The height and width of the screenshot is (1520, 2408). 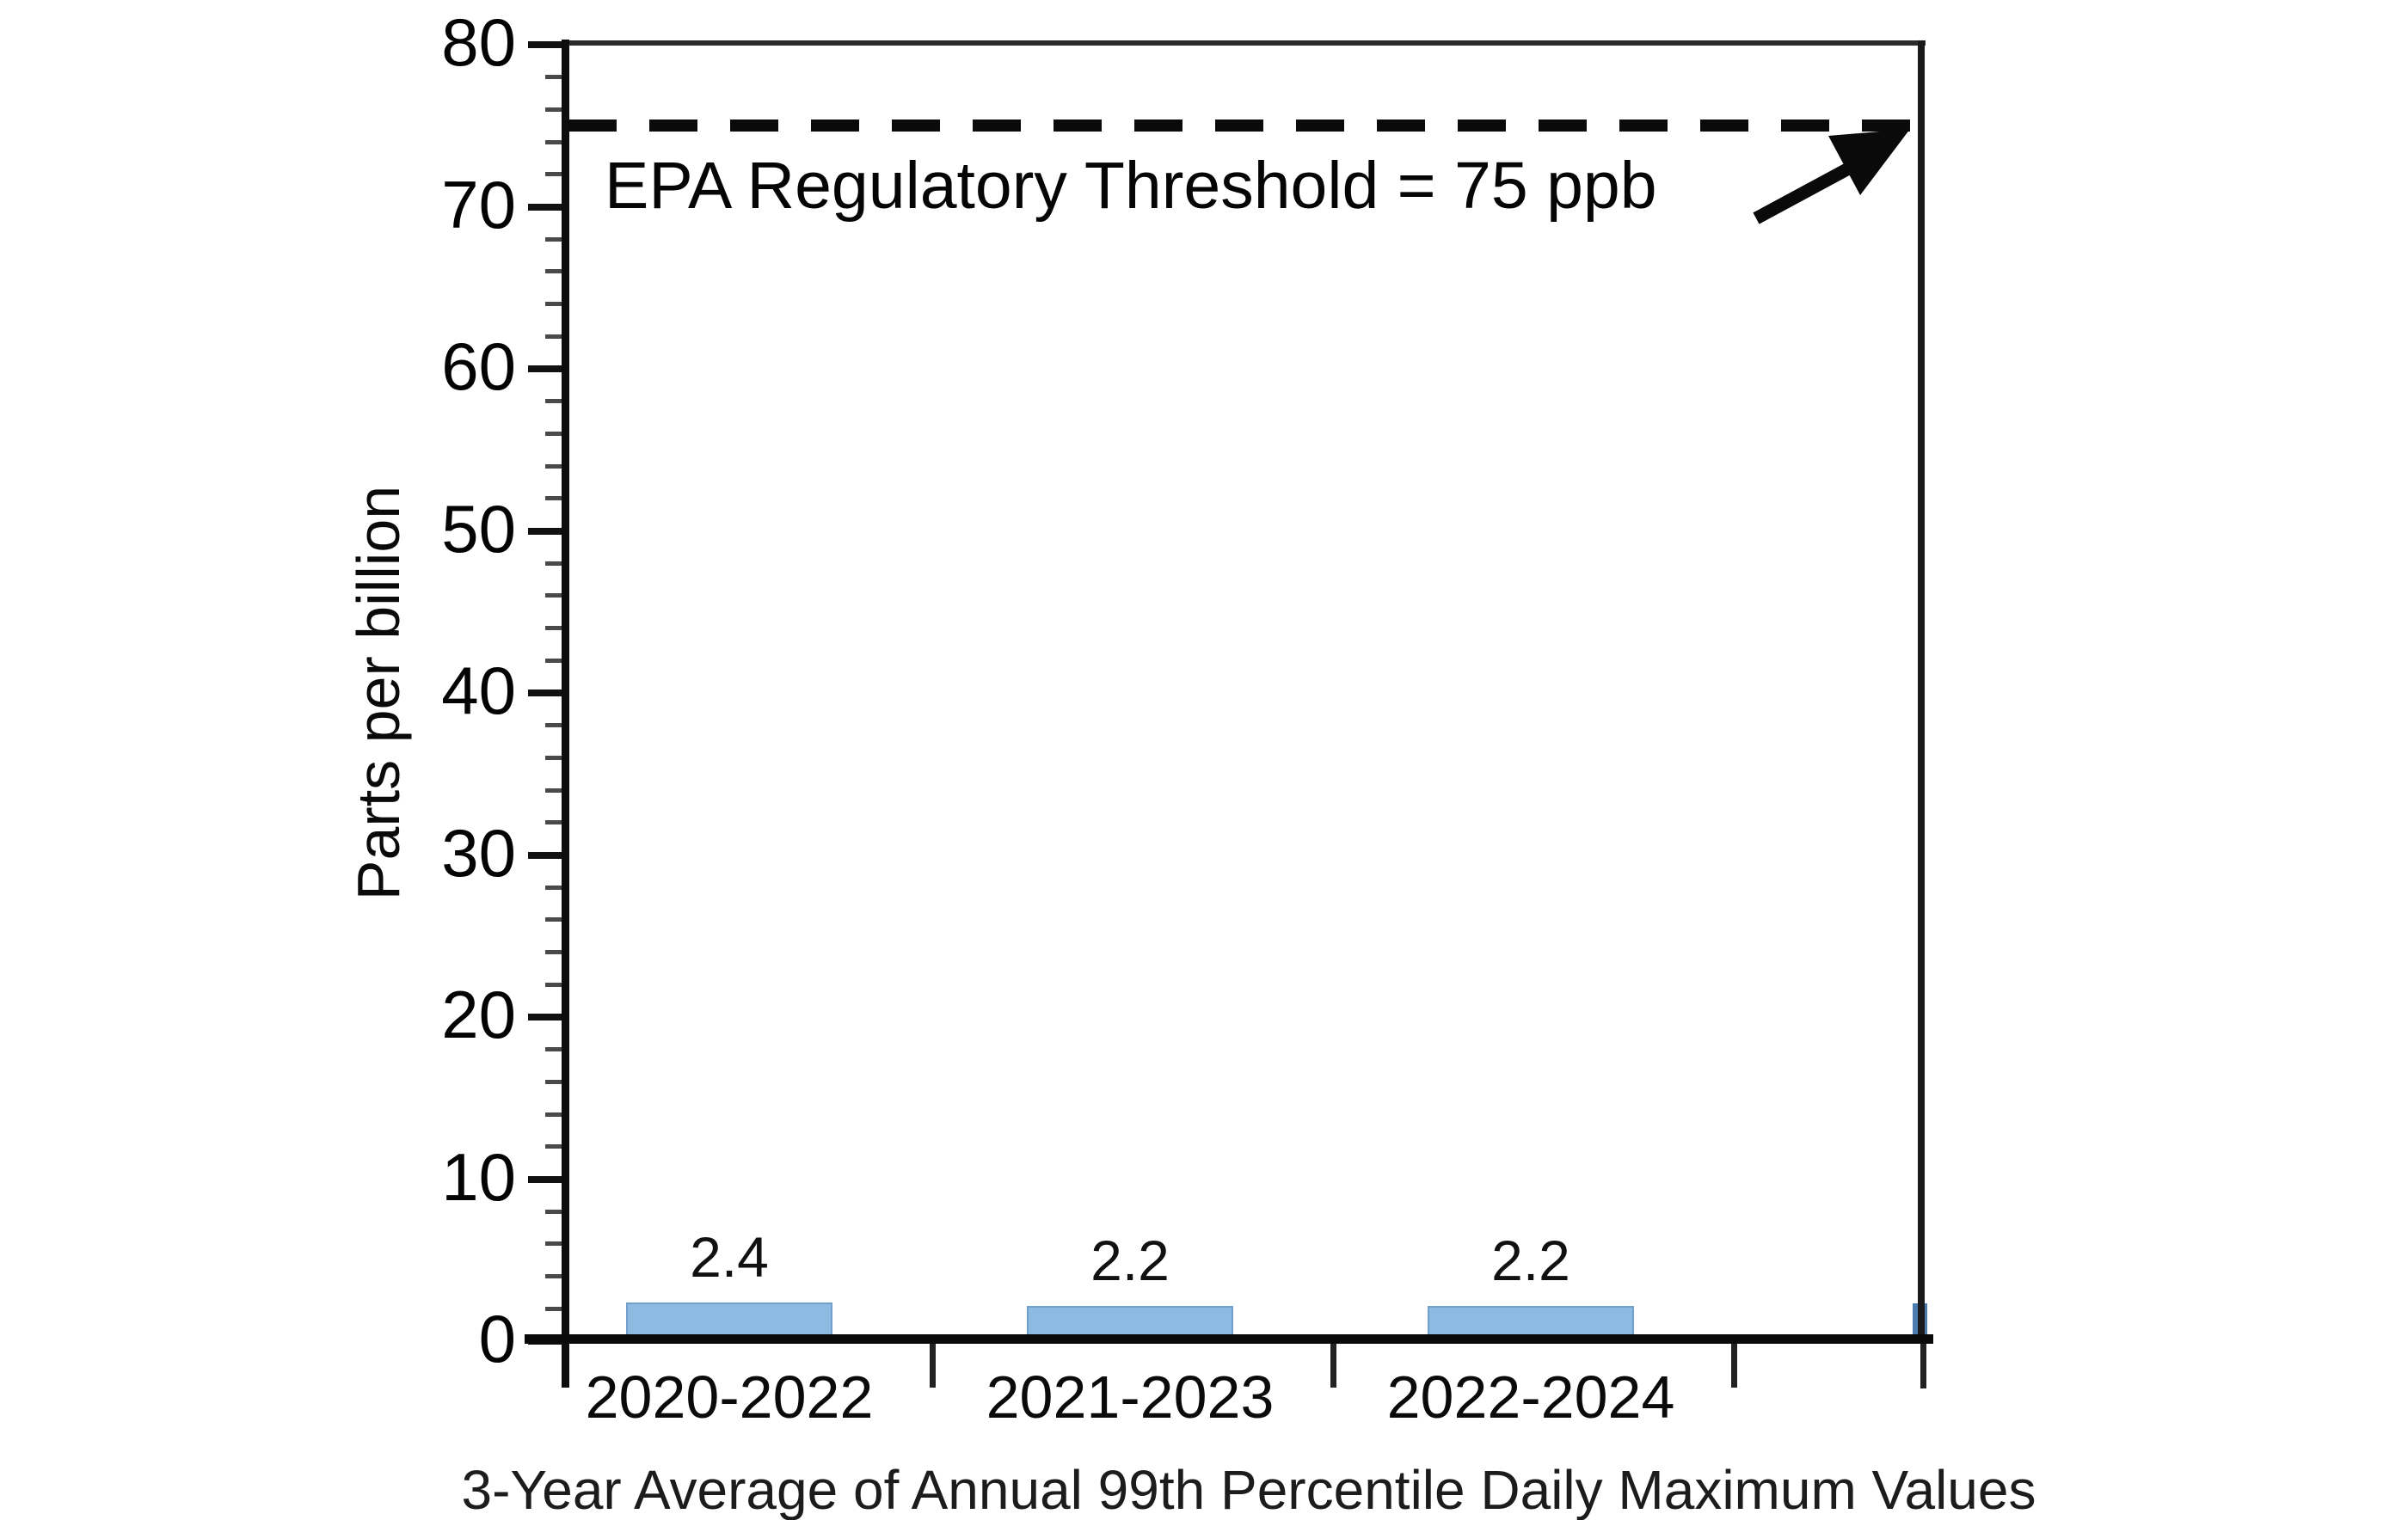 I want to click on y-tick-label: 10, so click(x=478, y=1176).